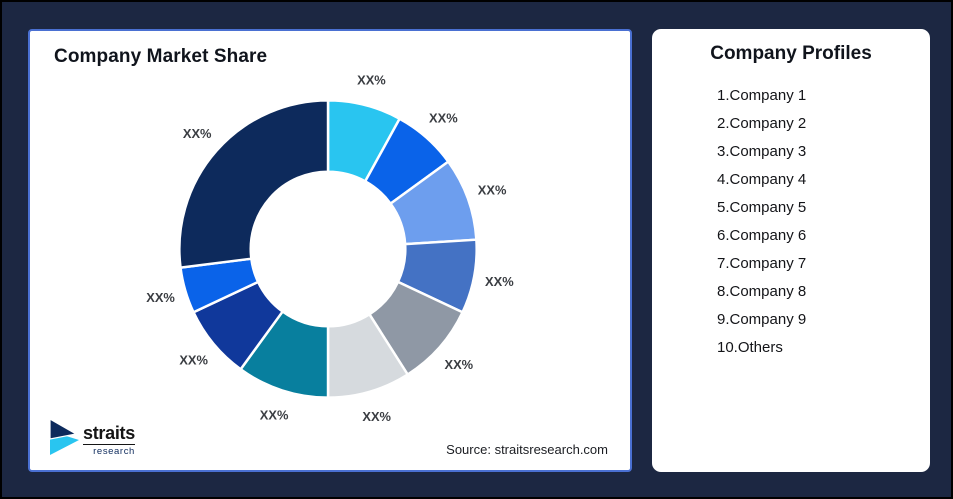  Describe the element at coordinates (762, 151) in the screenshot. I see `profile-list-item: 3.Company 3` at that location.